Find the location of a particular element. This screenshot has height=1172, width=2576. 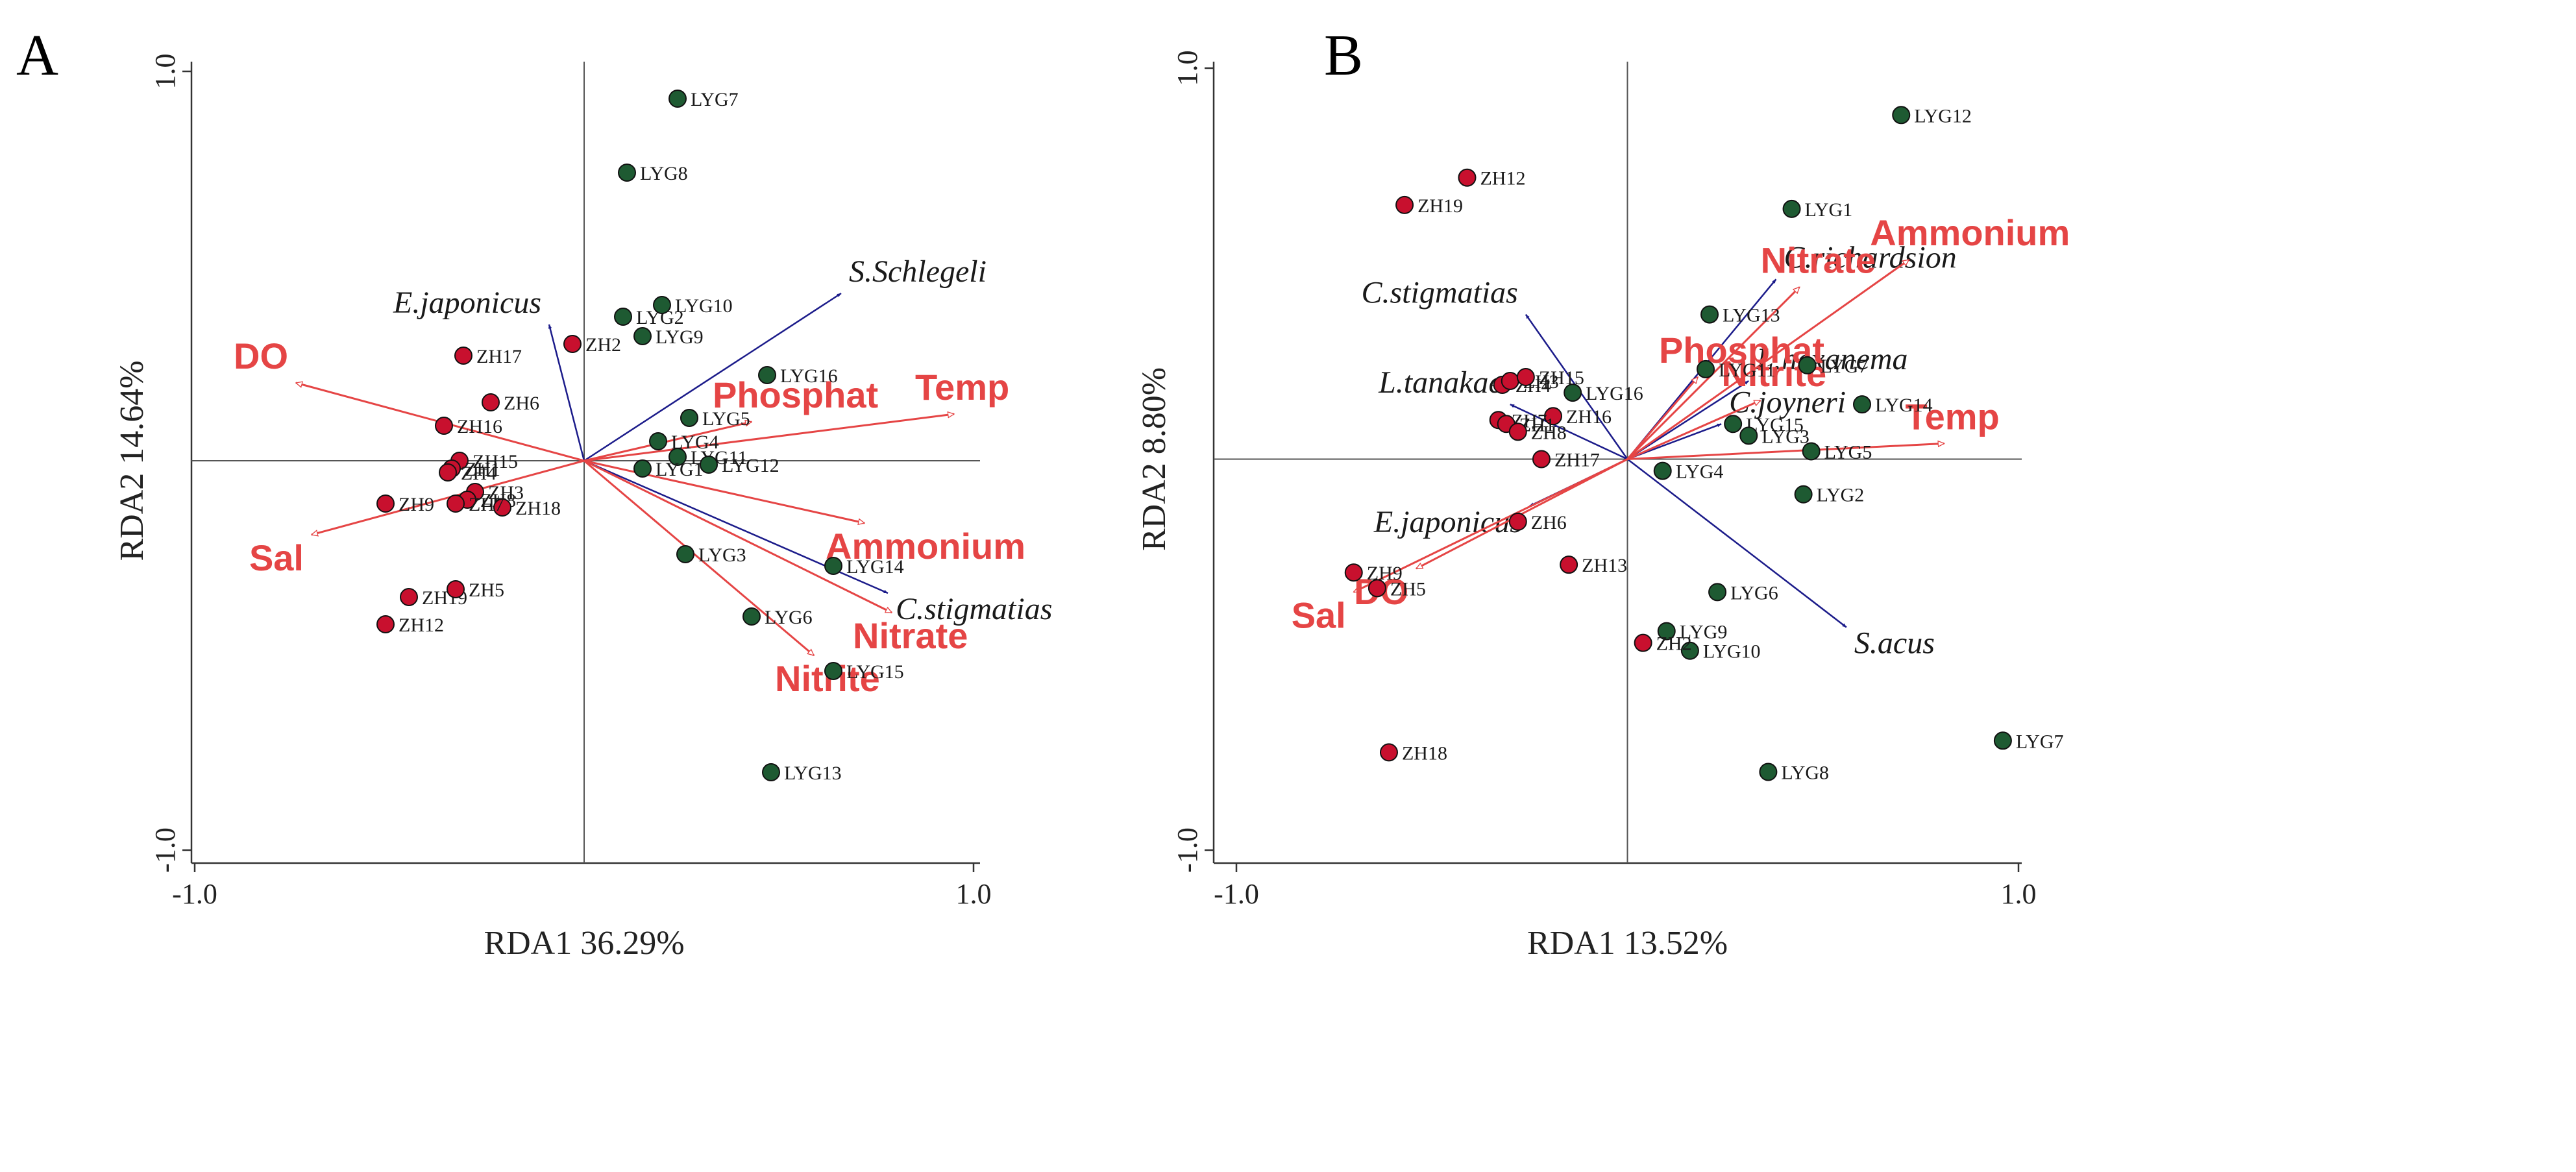

panel-b-env-label: Temp is located at coordinates (1953, 416).